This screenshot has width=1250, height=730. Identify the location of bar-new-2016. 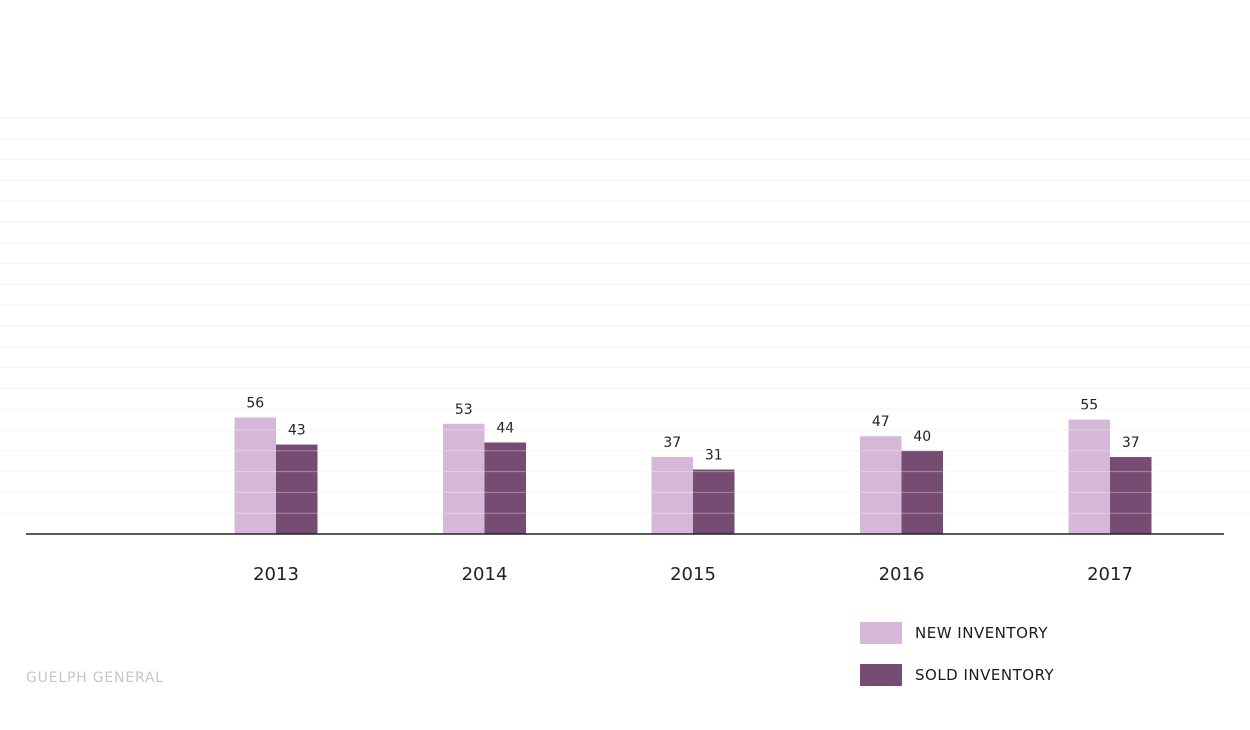
(881, 485).